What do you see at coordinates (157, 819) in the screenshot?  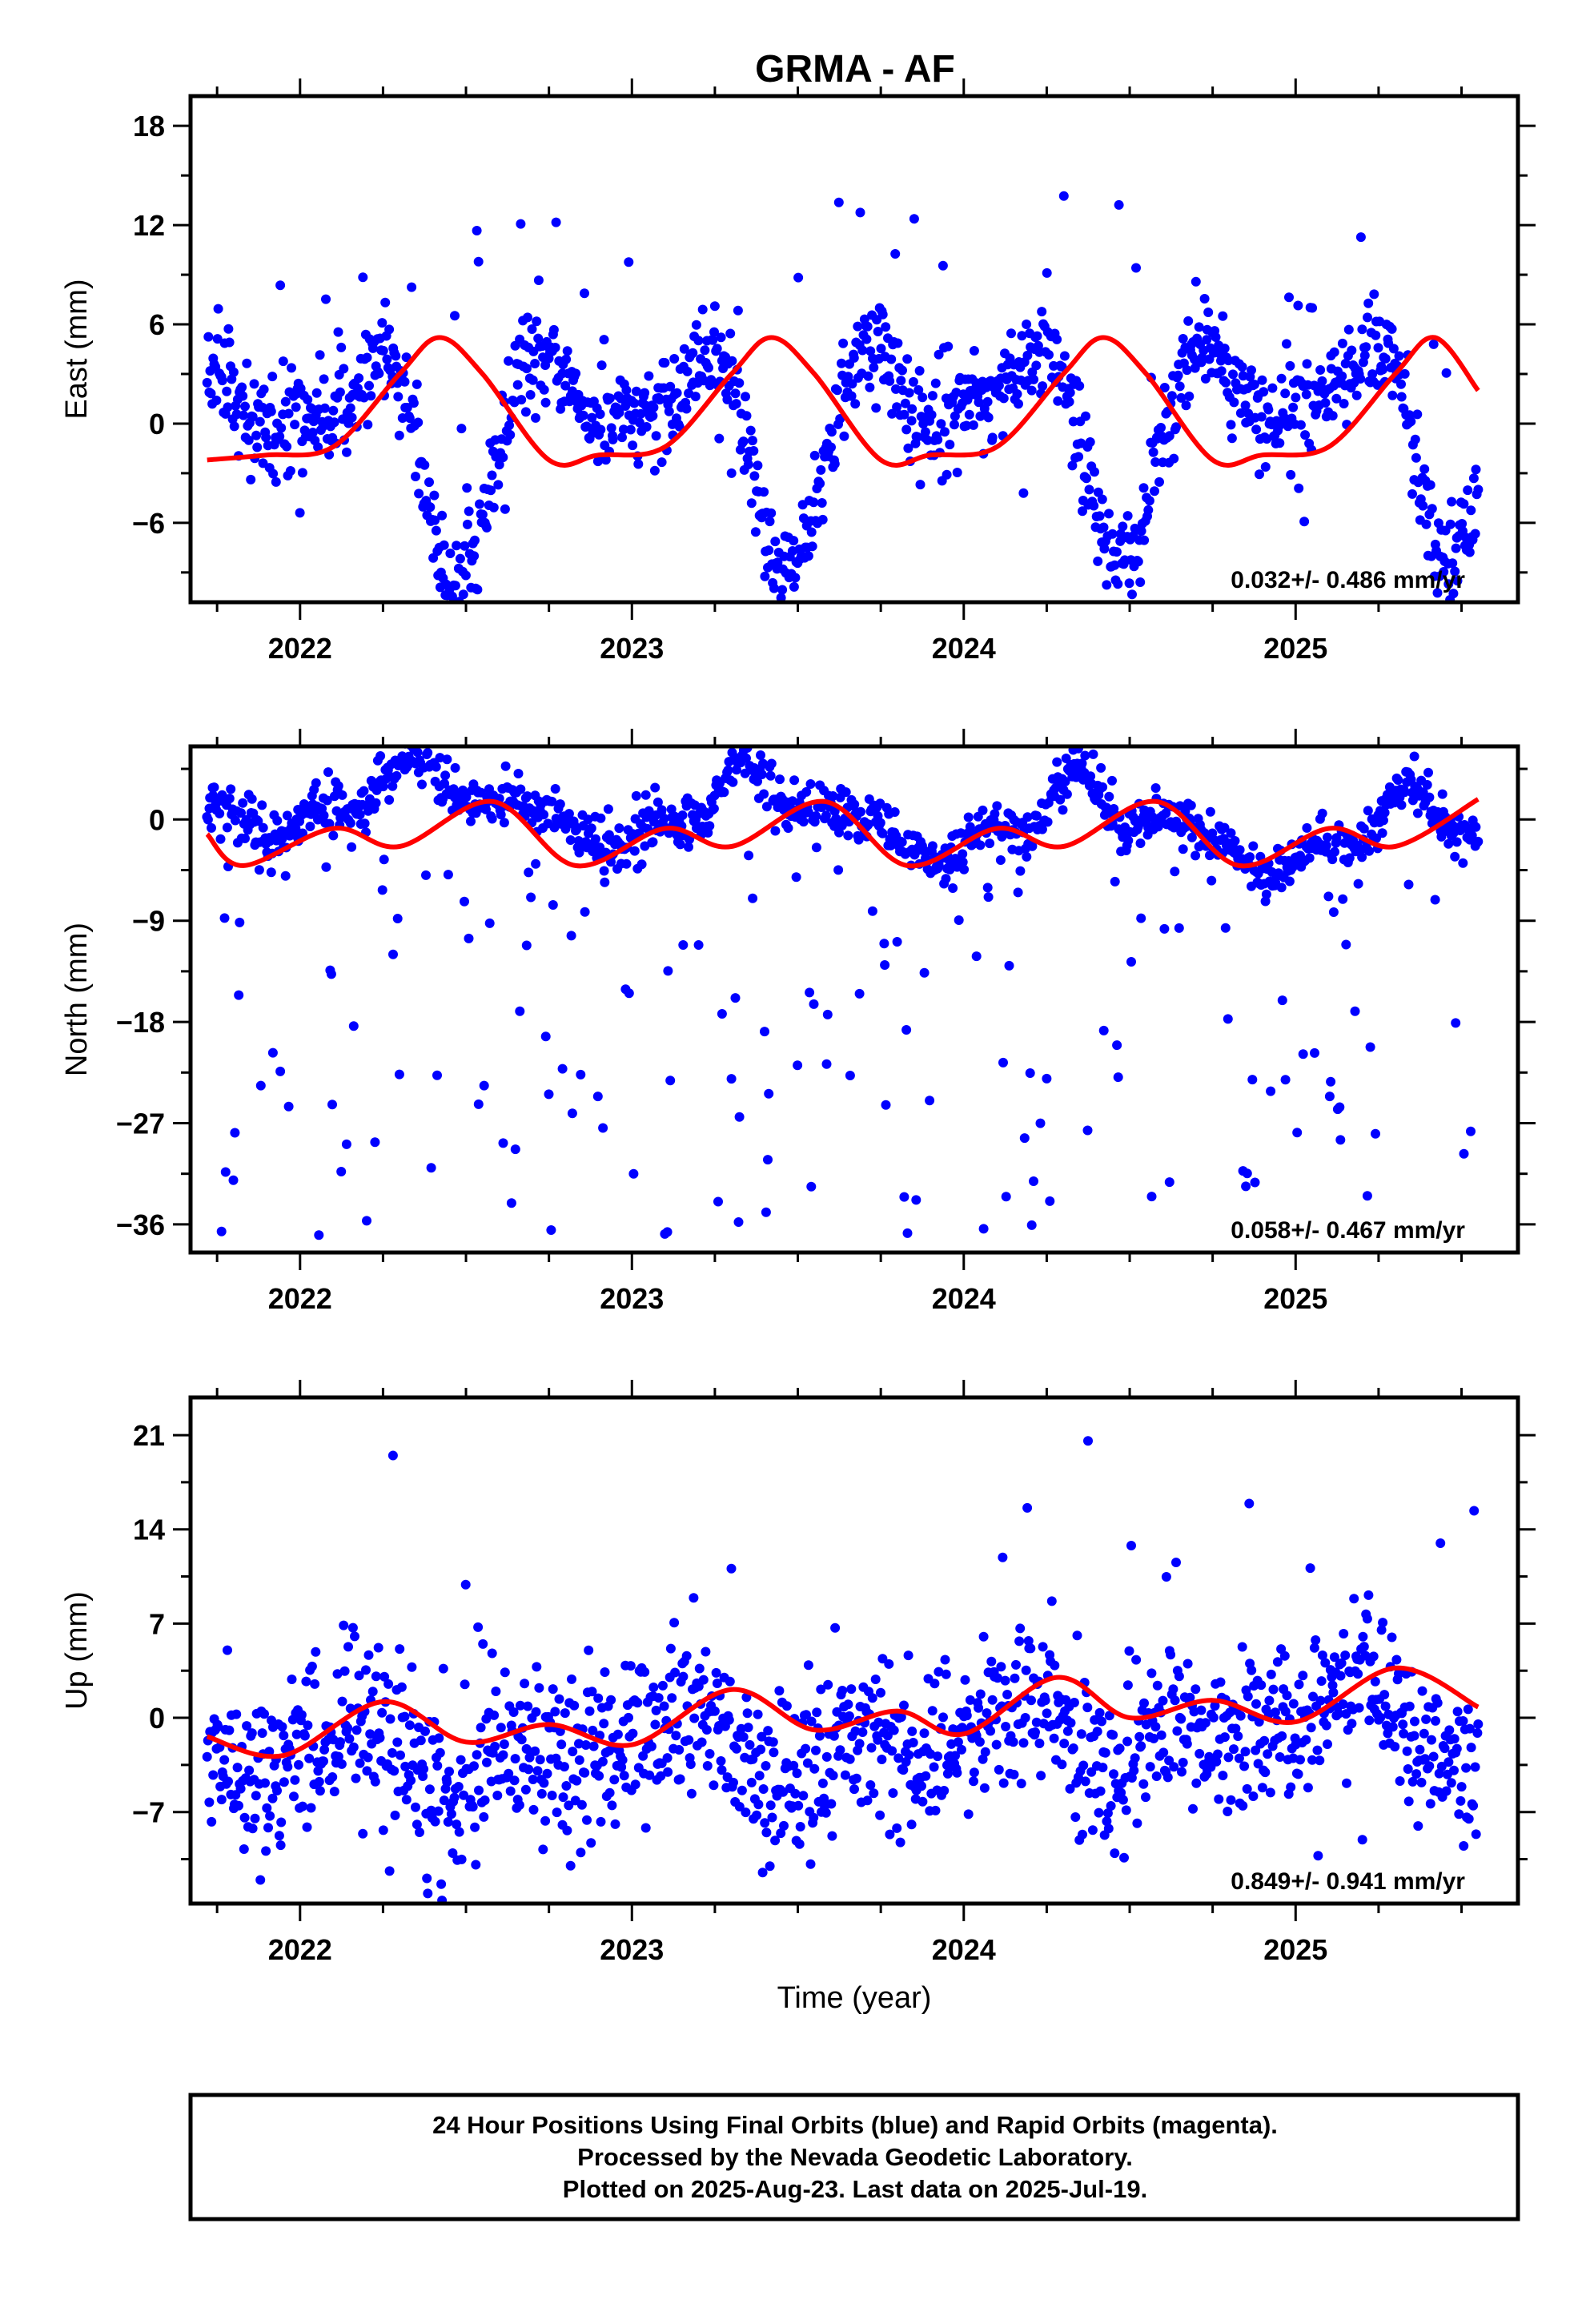 I see `north-y-tick-label-0: 0` at bounding box center [157, 819].